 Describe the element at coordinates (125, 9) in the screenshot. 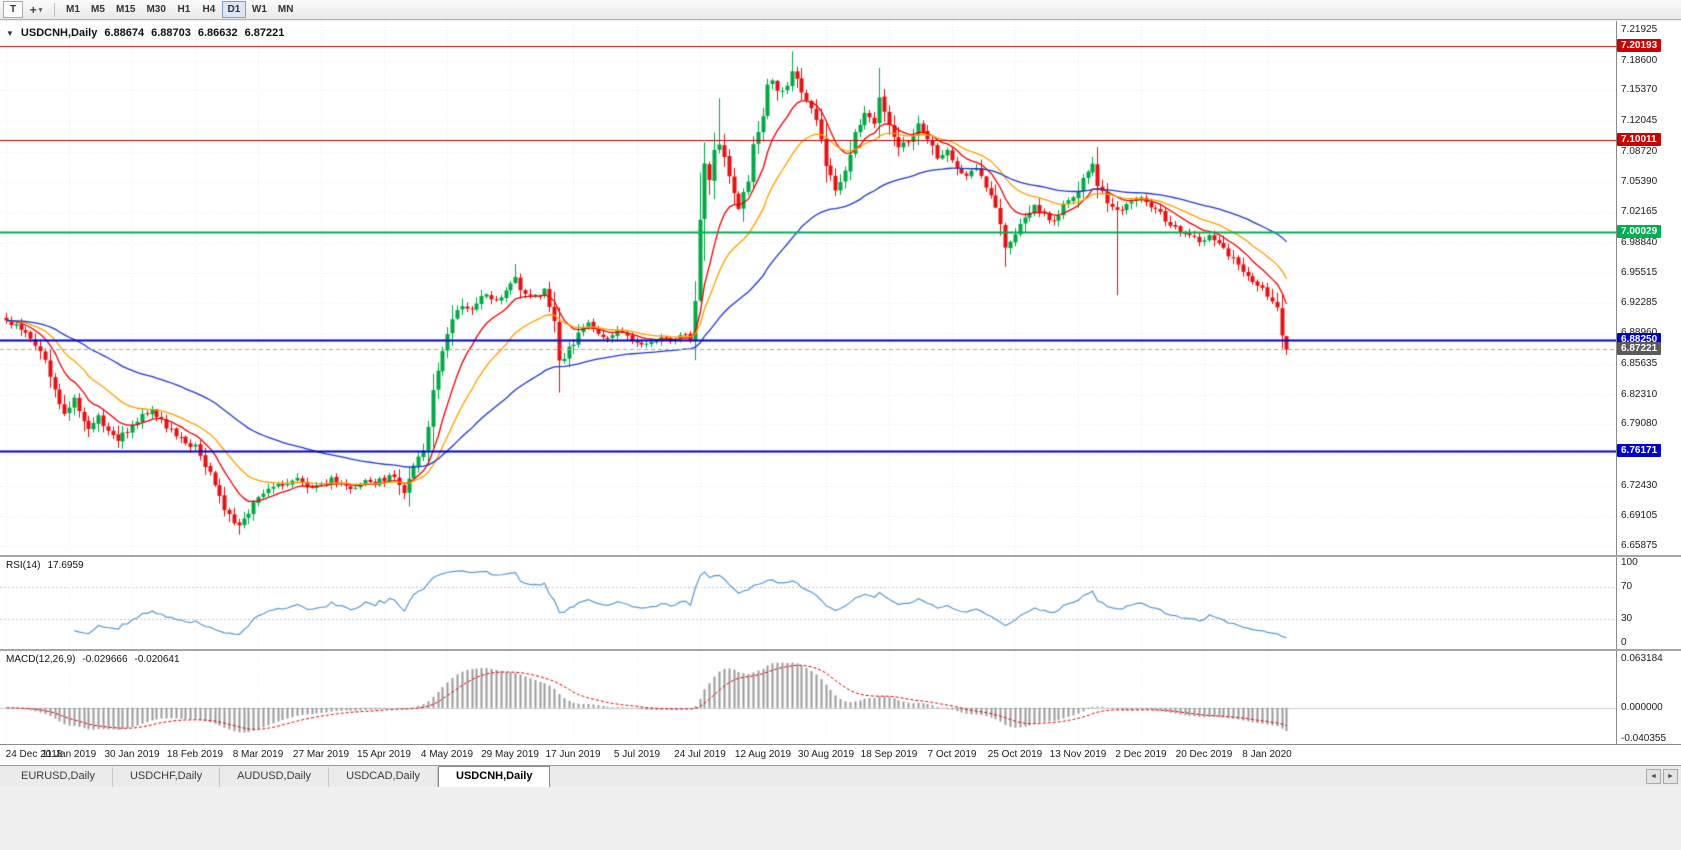

I see `timeframe-button-m15: M15` at that location.